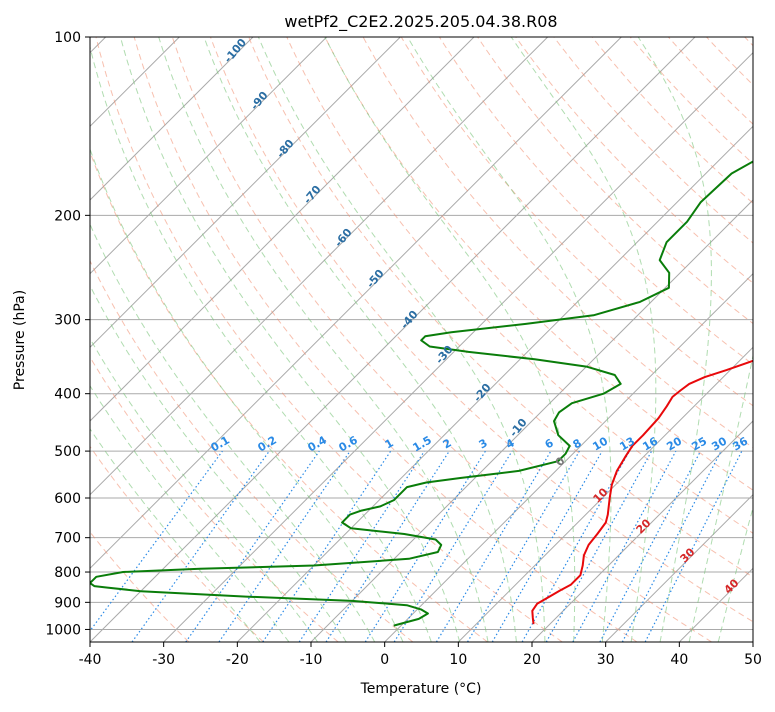 The height and width of the screenshot is (712, 775). Describe the element at coordinates (237, 660) in the screenshot. I see `x-tick-label--20: -20` at that location.